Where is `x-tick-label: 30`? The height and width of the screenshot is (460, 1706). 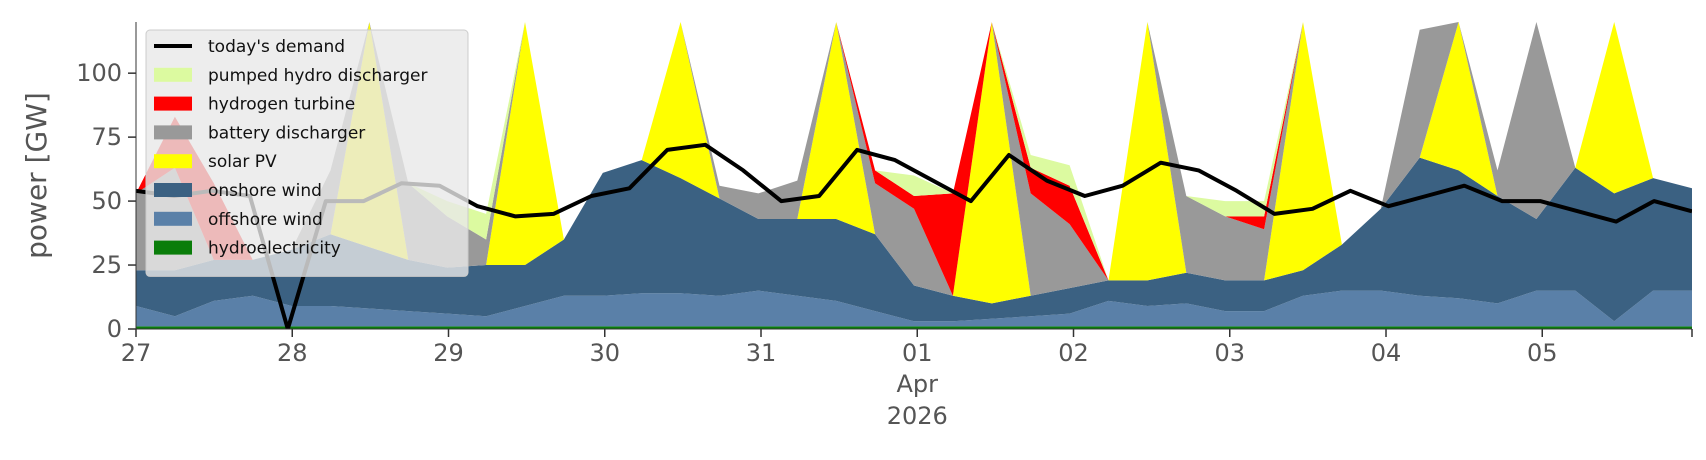 x-tick-label: 30 is located at coordinates (604, 353).